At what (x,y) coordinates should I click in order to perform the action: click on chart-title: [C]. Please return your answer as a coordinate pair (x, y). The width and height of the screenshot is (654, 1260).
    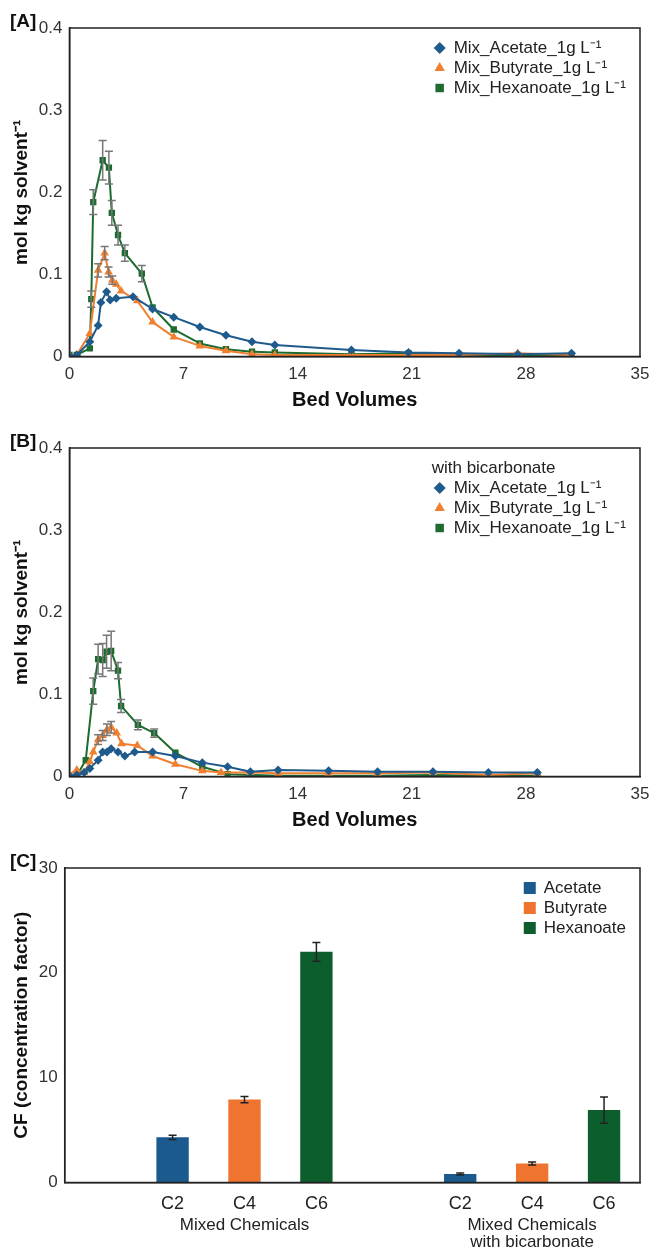
    Looking at the image, I should click on (23, 860).